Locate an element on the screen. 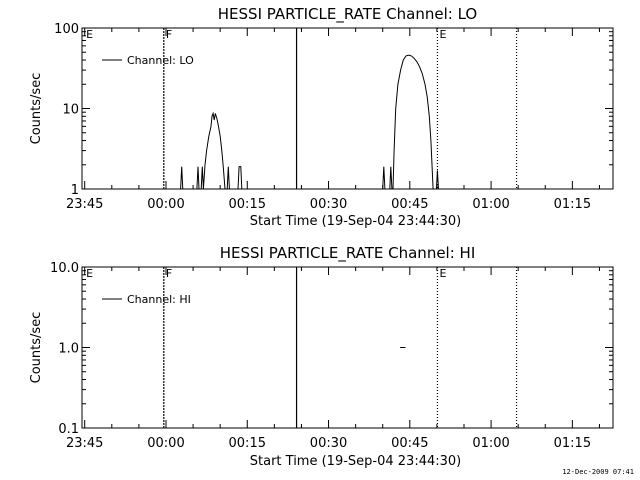  panel1-x-tick-label-0: 23:45 is located at coordinates (84, 204).